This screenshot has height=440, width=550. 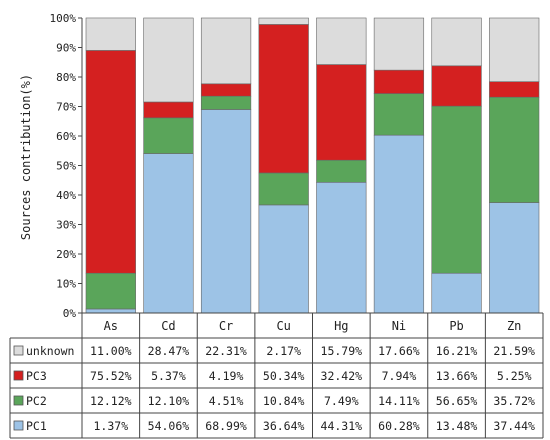 What do you see at coordinates (456, 326) in the screenshot?
I see `category-label: Pb` at bounding box center [456, 326].